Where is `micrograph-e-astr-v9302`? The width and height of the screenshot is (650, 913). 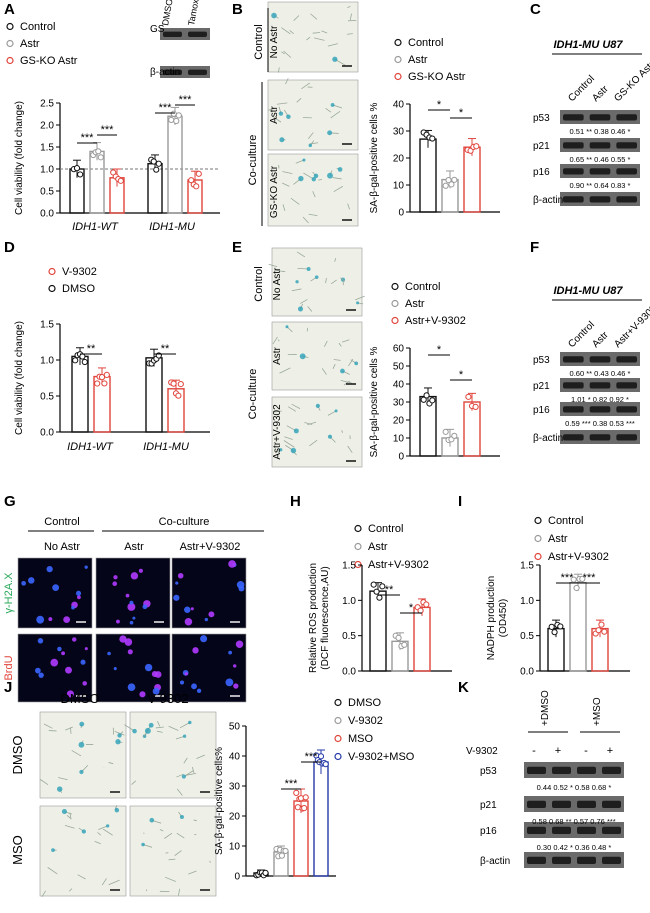
micrograph-e-astr-v9302 is located at coordinates (317, 432).